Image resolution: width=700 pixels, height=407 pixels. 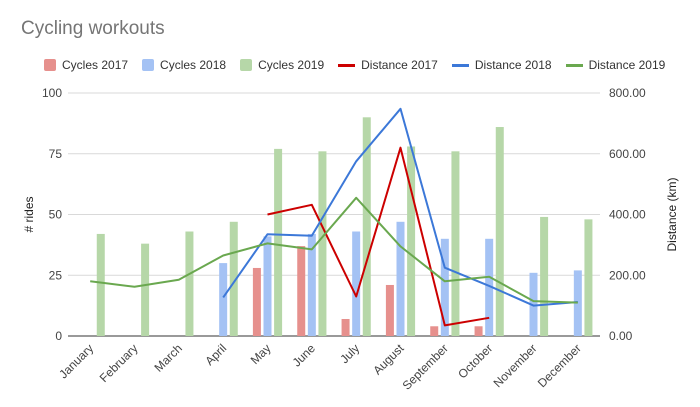 What do you see at coordinates (52, 93) in the screenshot?
I see `y-tick-label: 100` at bounding box center [52, 93].